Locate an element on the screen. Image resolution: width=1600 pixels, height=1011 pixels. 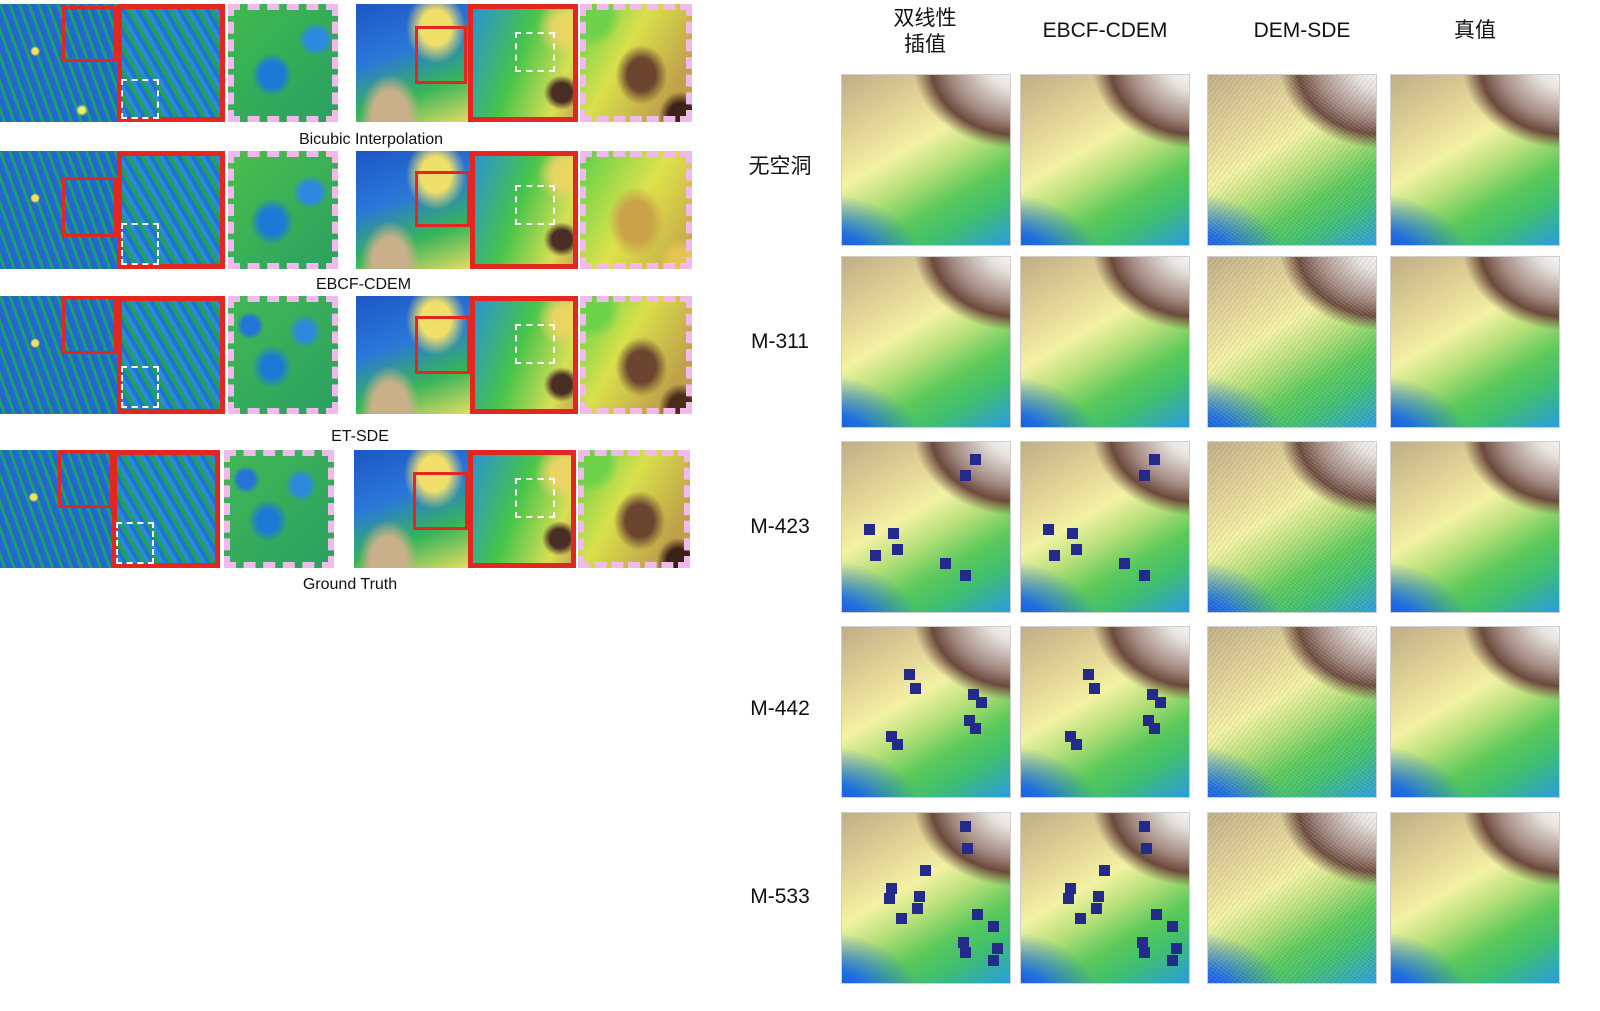
column-header-line: 真值 is located at coordinates (1475, 30).